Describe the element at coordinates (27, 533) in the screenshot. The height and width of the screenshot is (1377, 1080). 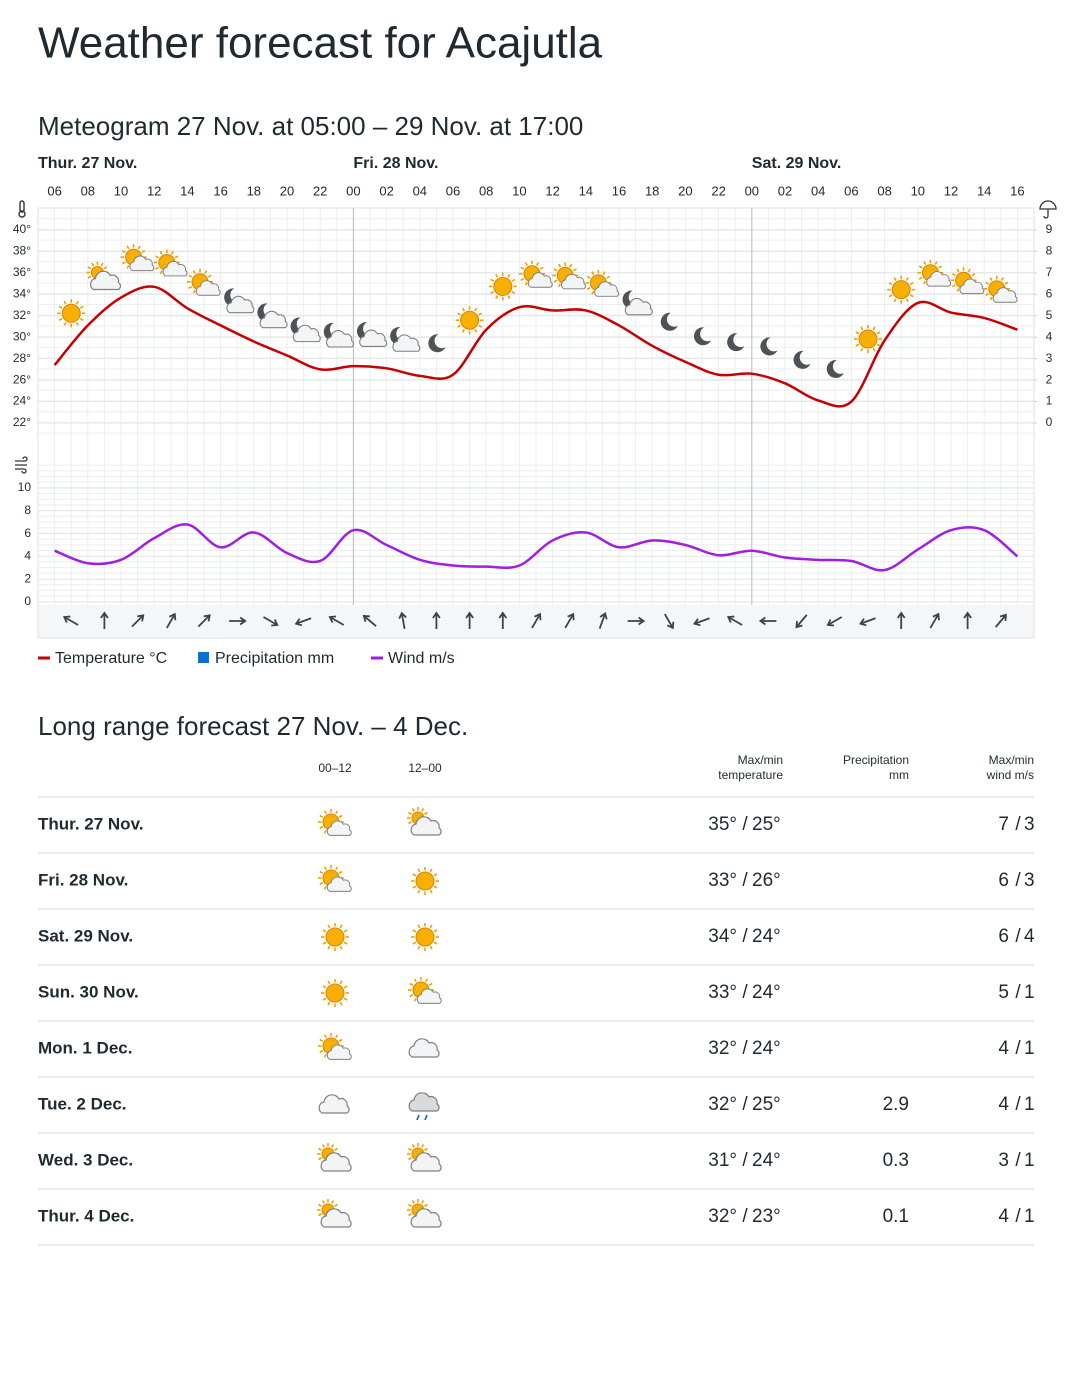
I see `wind-tick-label: 6` at that location.